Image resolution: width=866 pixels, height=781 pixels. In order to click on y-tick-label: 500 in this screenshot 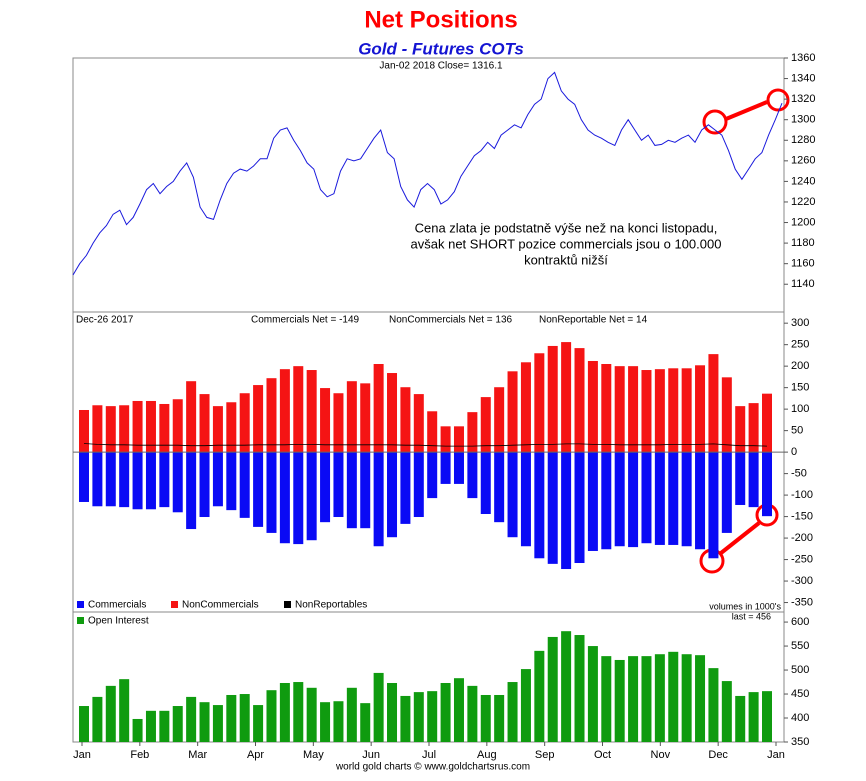, I will do `click(800, 670)`.